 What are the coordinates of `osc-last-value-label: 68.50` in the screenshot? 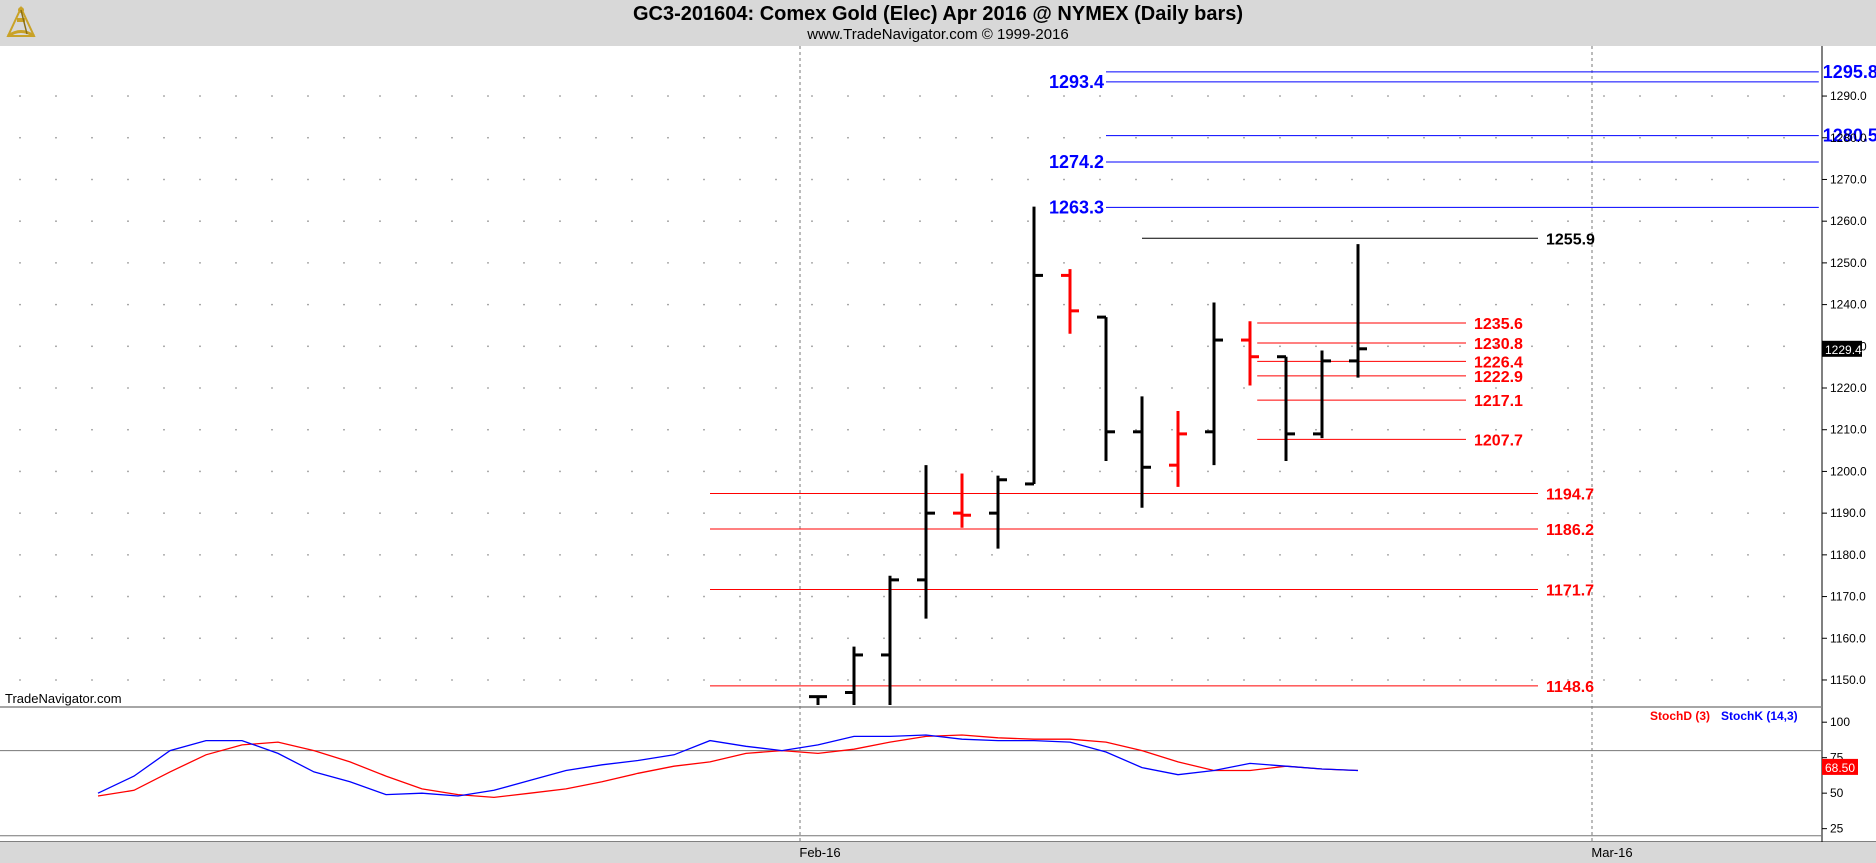 It's located at (1840, 768).